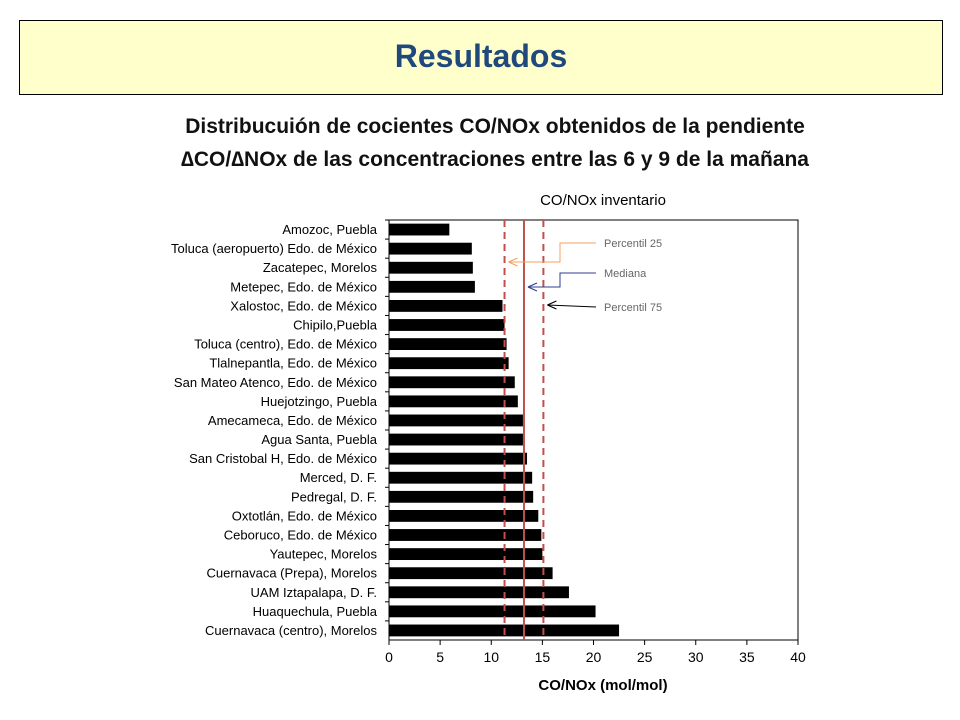 The width and height of the screenshot is (960, 720). What do you see at coordinates (304, 515) in the screenshot?
I see `category-label: Oxtotlán, Edo. de México` at bounding box center [304, 515].